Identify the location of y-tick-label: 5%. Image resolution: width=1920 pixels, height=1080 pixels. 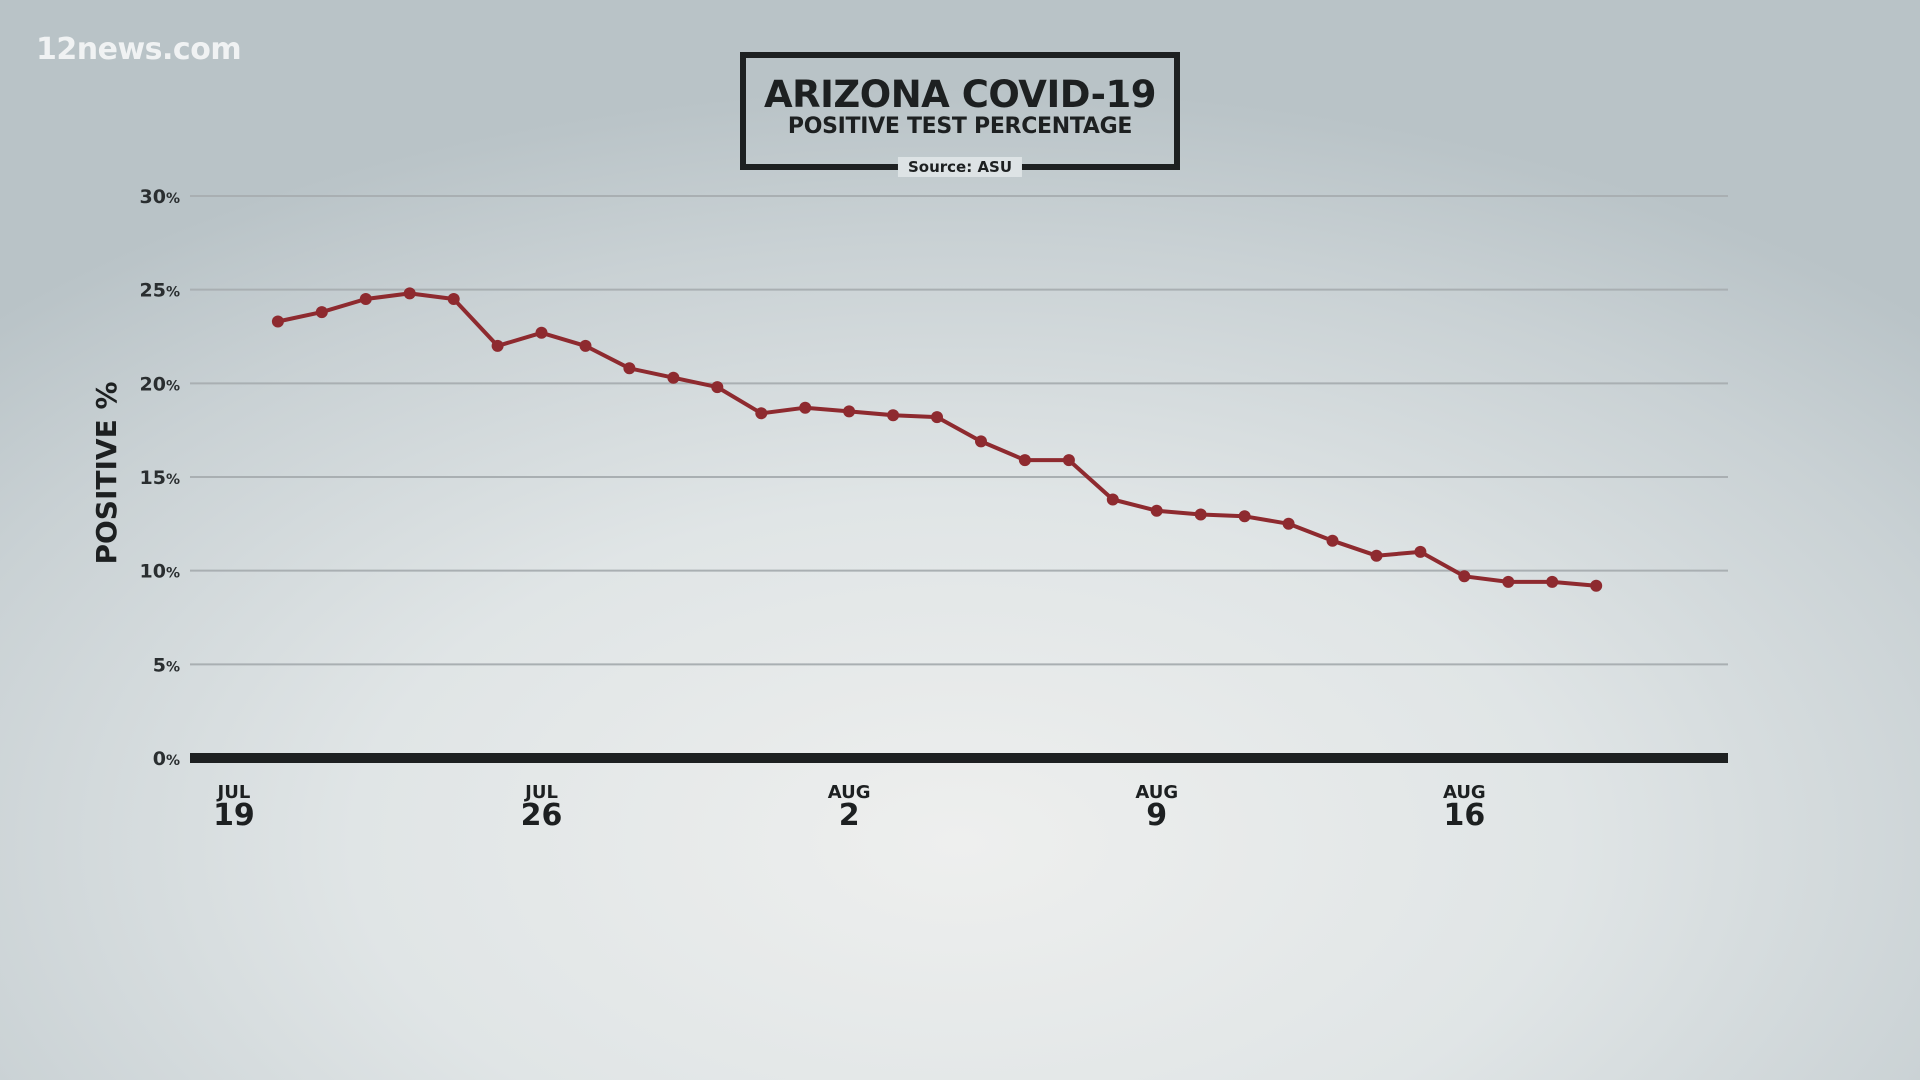
(166, 665).